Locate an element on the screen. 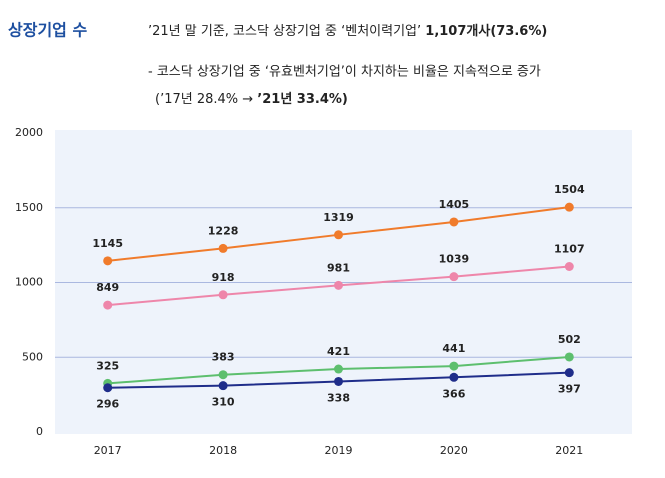  value-label: 1405 is located at coordinates (454, 204).